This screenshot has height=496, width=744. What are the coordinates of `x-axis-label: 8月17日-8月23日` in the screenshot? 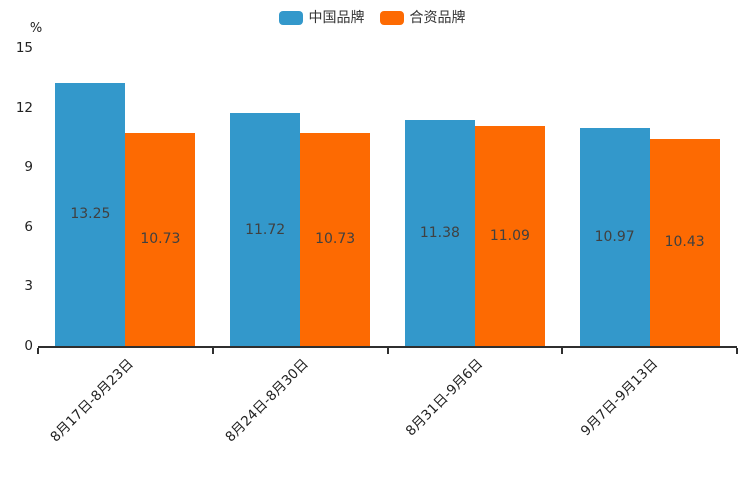 It's located at (92, 401).